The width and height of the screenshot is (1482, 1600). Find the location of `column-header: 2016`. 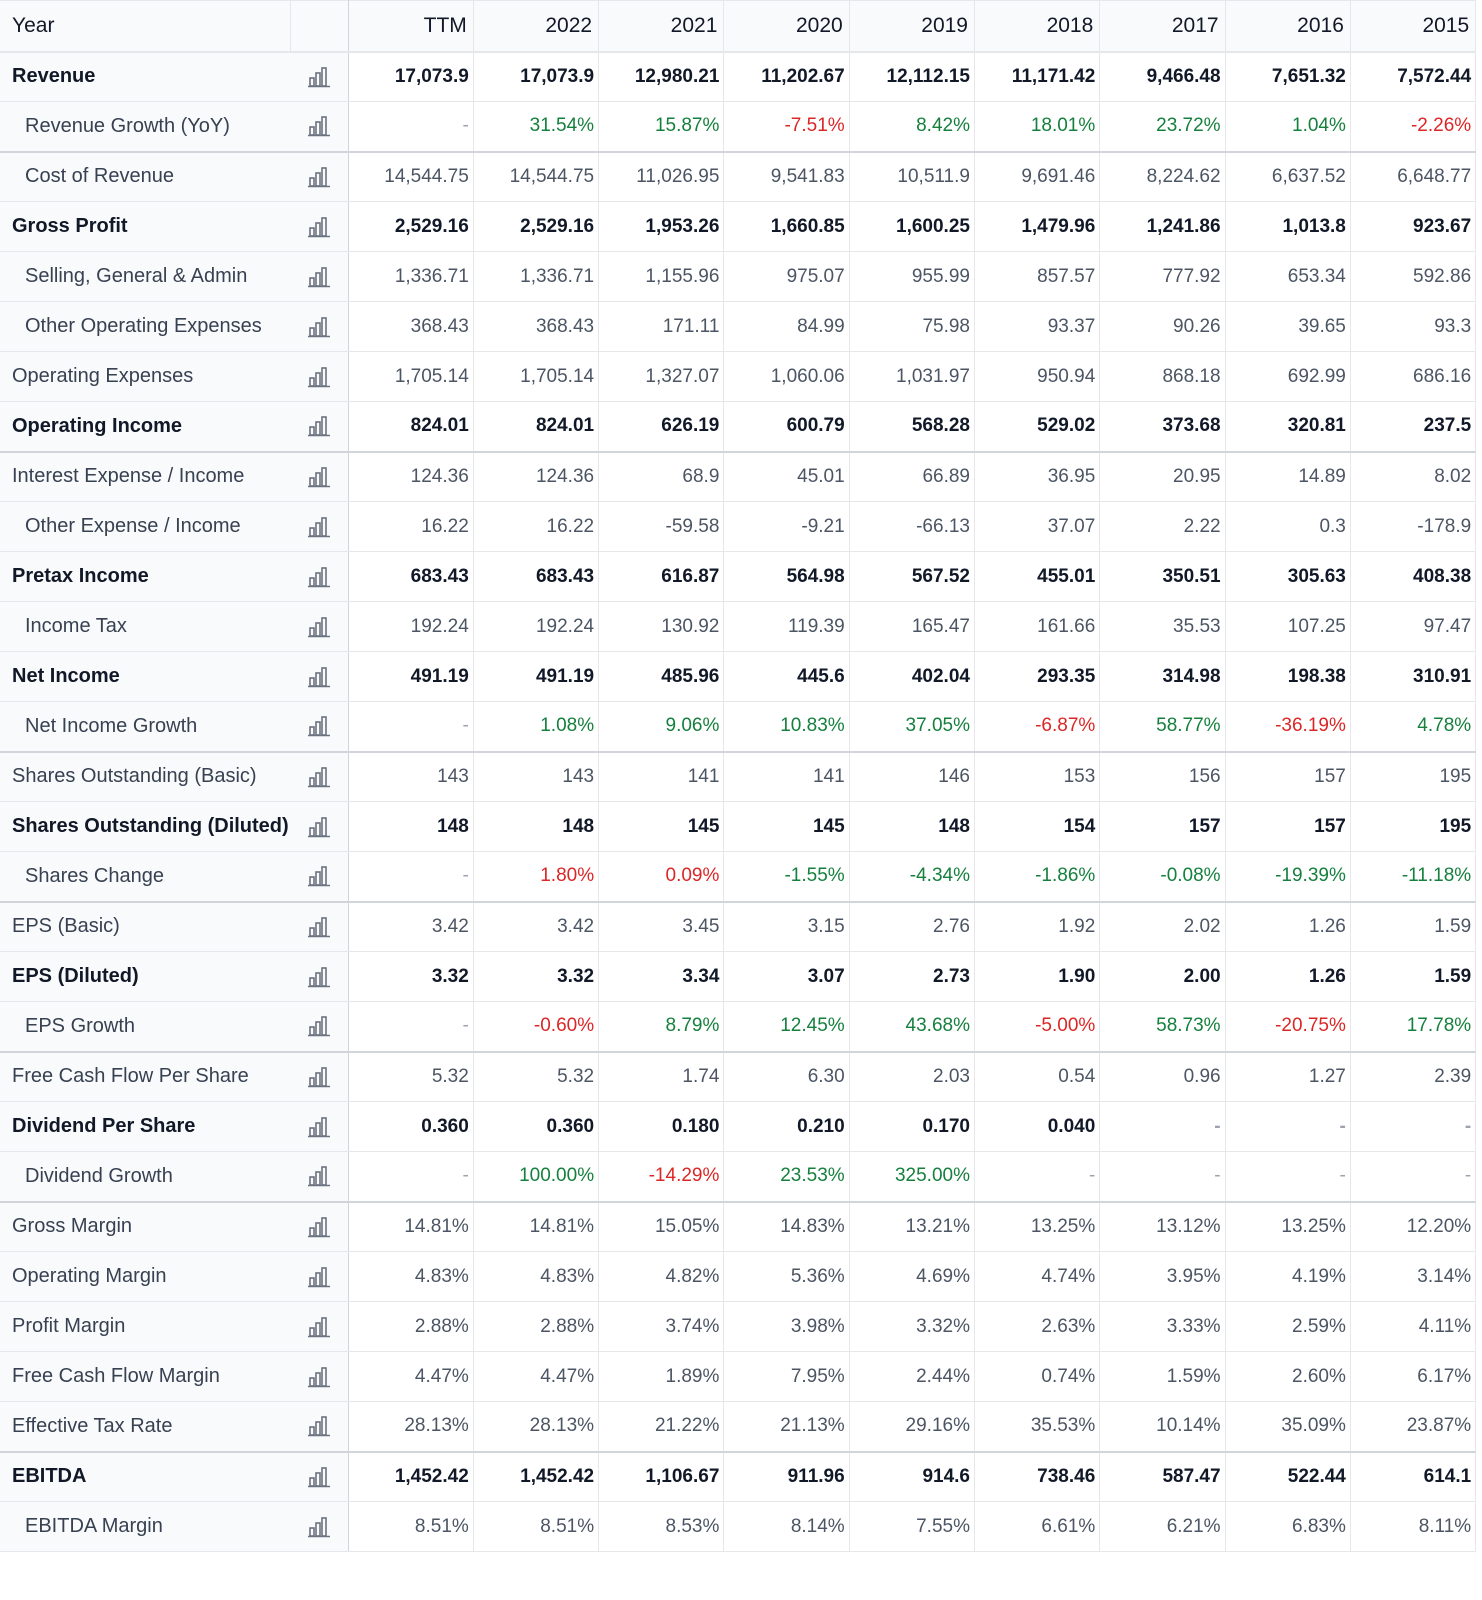

column-header: 2016 is located at coordinates (1288, 26).